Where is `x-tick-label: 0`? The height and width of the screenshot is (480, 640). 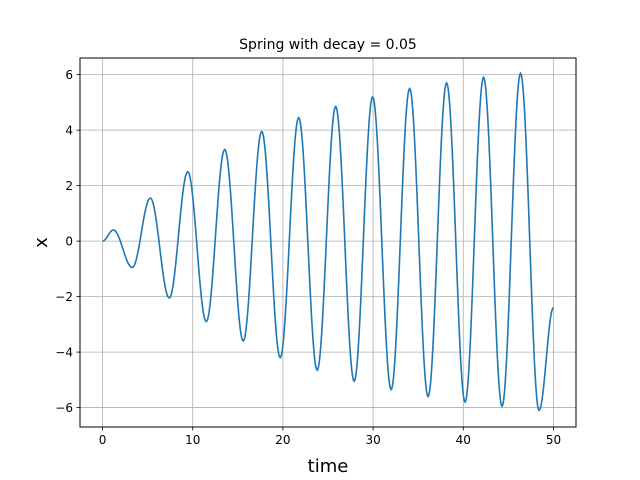
x-tick-label: 0 is located at coordinates (103, 440).